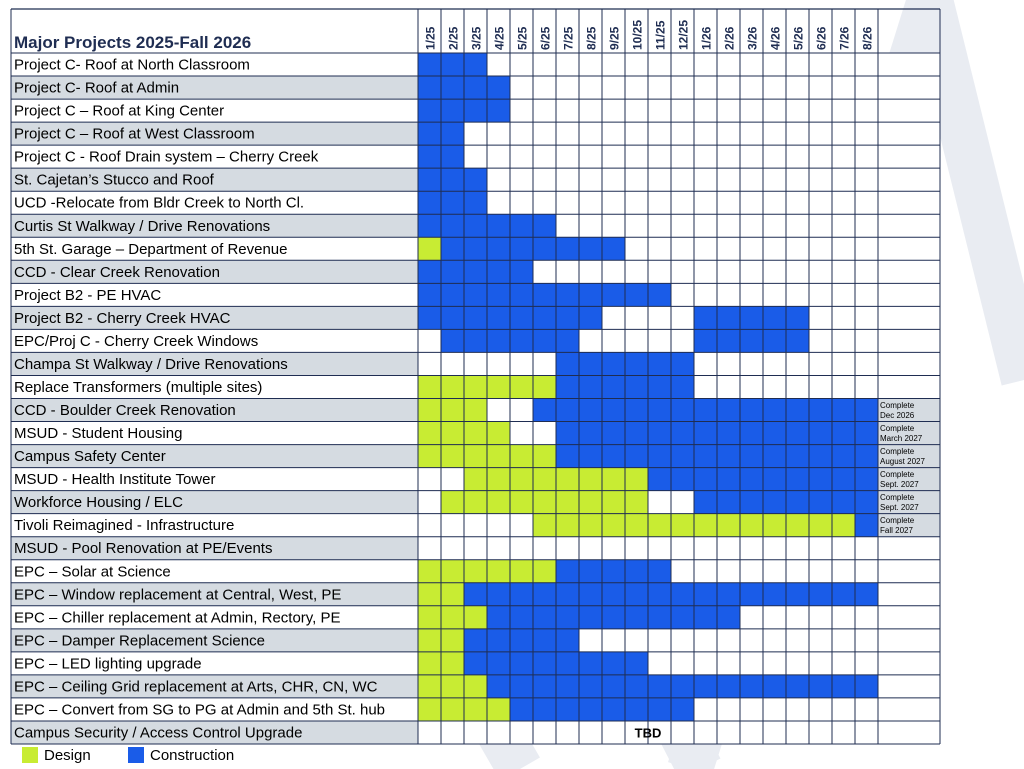  Describe the element at coordinates (92, 571) in the screenshot. I see `project-name: EPC – Solar at Science` at that location.